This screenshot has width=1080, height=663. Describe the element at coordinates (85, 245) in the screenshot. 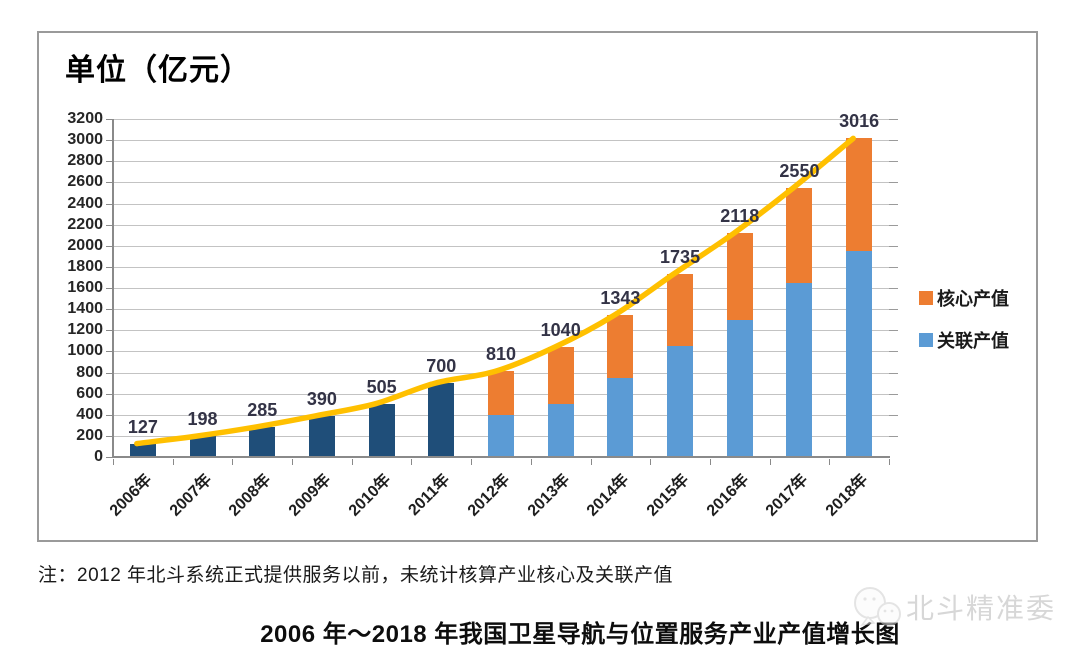

I see `y-tick-label: 2000` at that location.